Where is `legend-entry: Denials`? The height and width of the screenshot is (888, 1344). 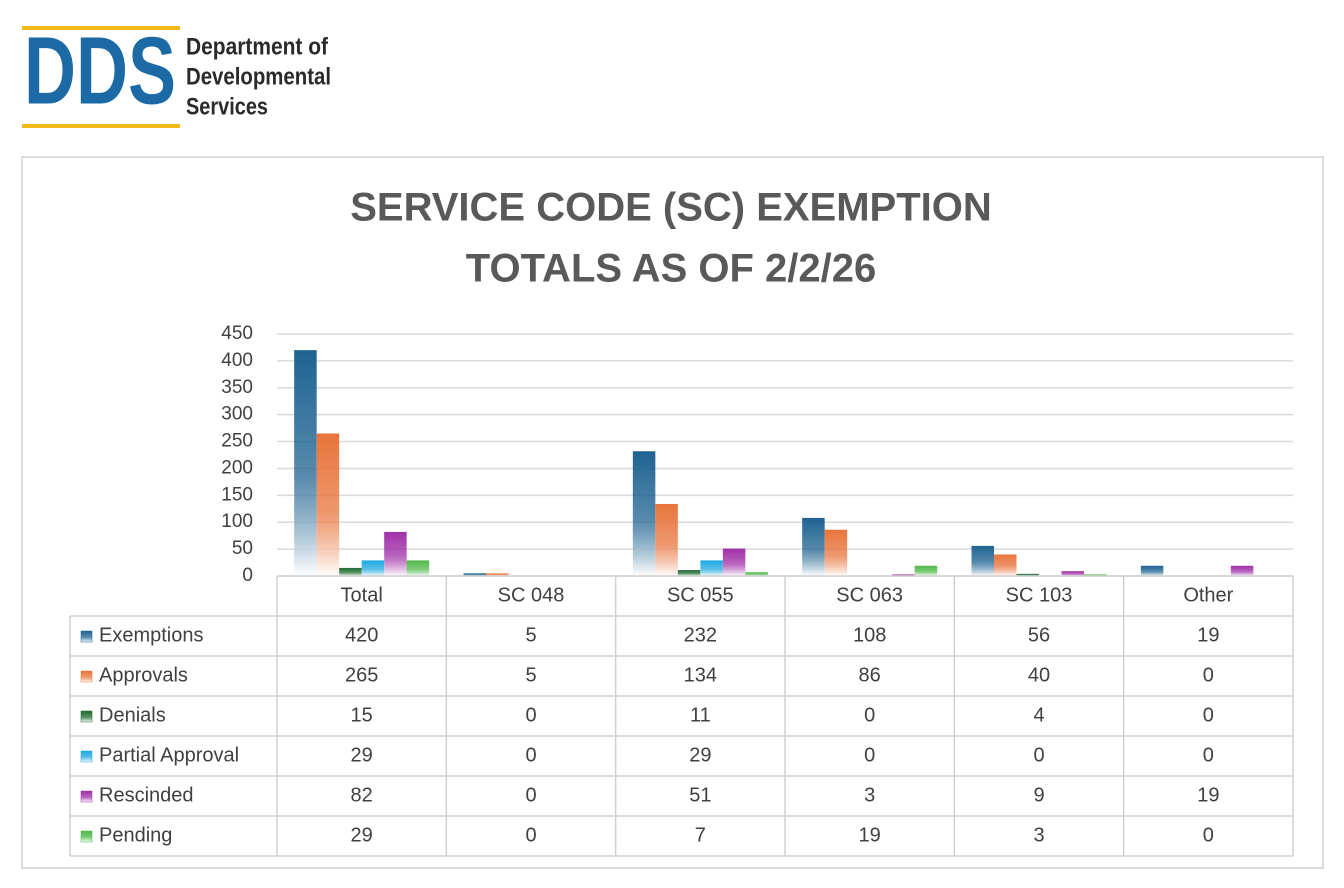
legend-entry: Denials is located at coordinates (132, 715).